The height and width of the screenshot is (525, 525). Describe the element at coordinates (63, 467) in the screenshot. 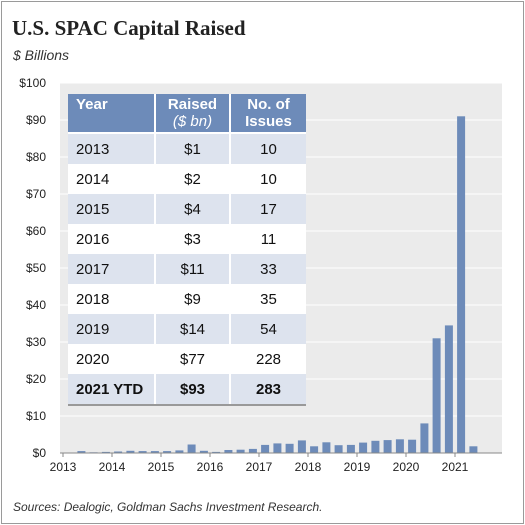

I see `x-tick-label: 2013` at that location.